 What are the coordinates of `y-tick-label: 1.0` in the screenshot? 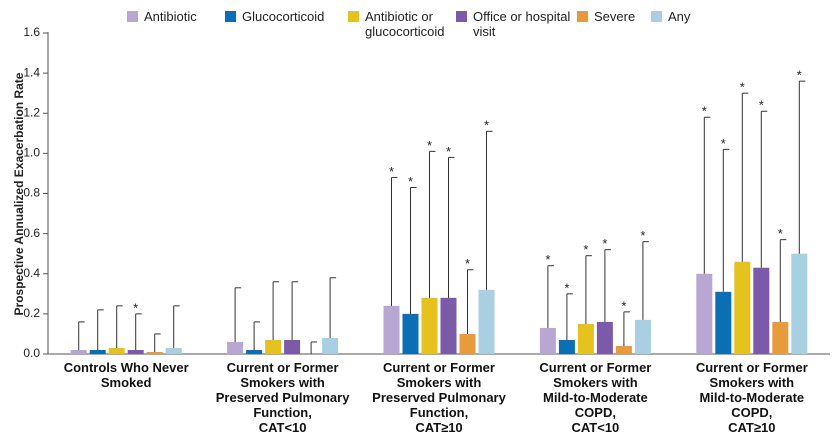 It's located at (31, 153).